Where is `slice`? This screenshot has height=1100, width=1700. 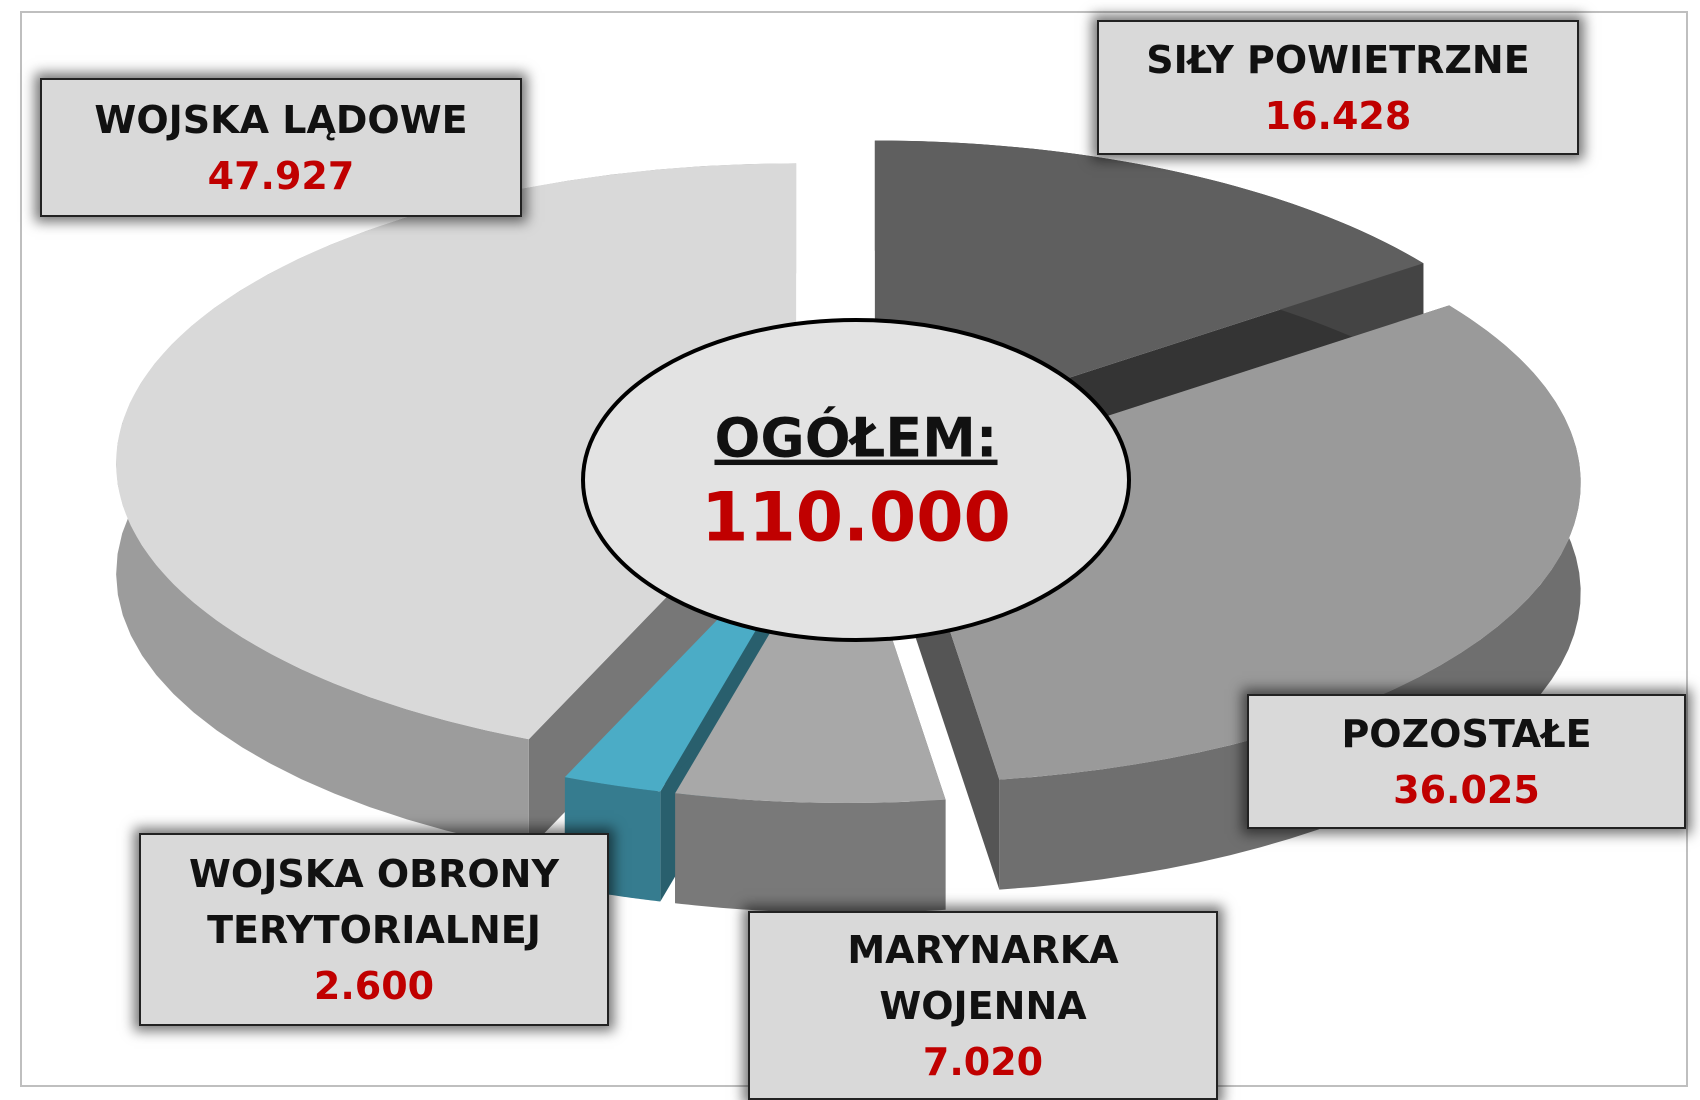
slice is located at coordinates (810, 652).